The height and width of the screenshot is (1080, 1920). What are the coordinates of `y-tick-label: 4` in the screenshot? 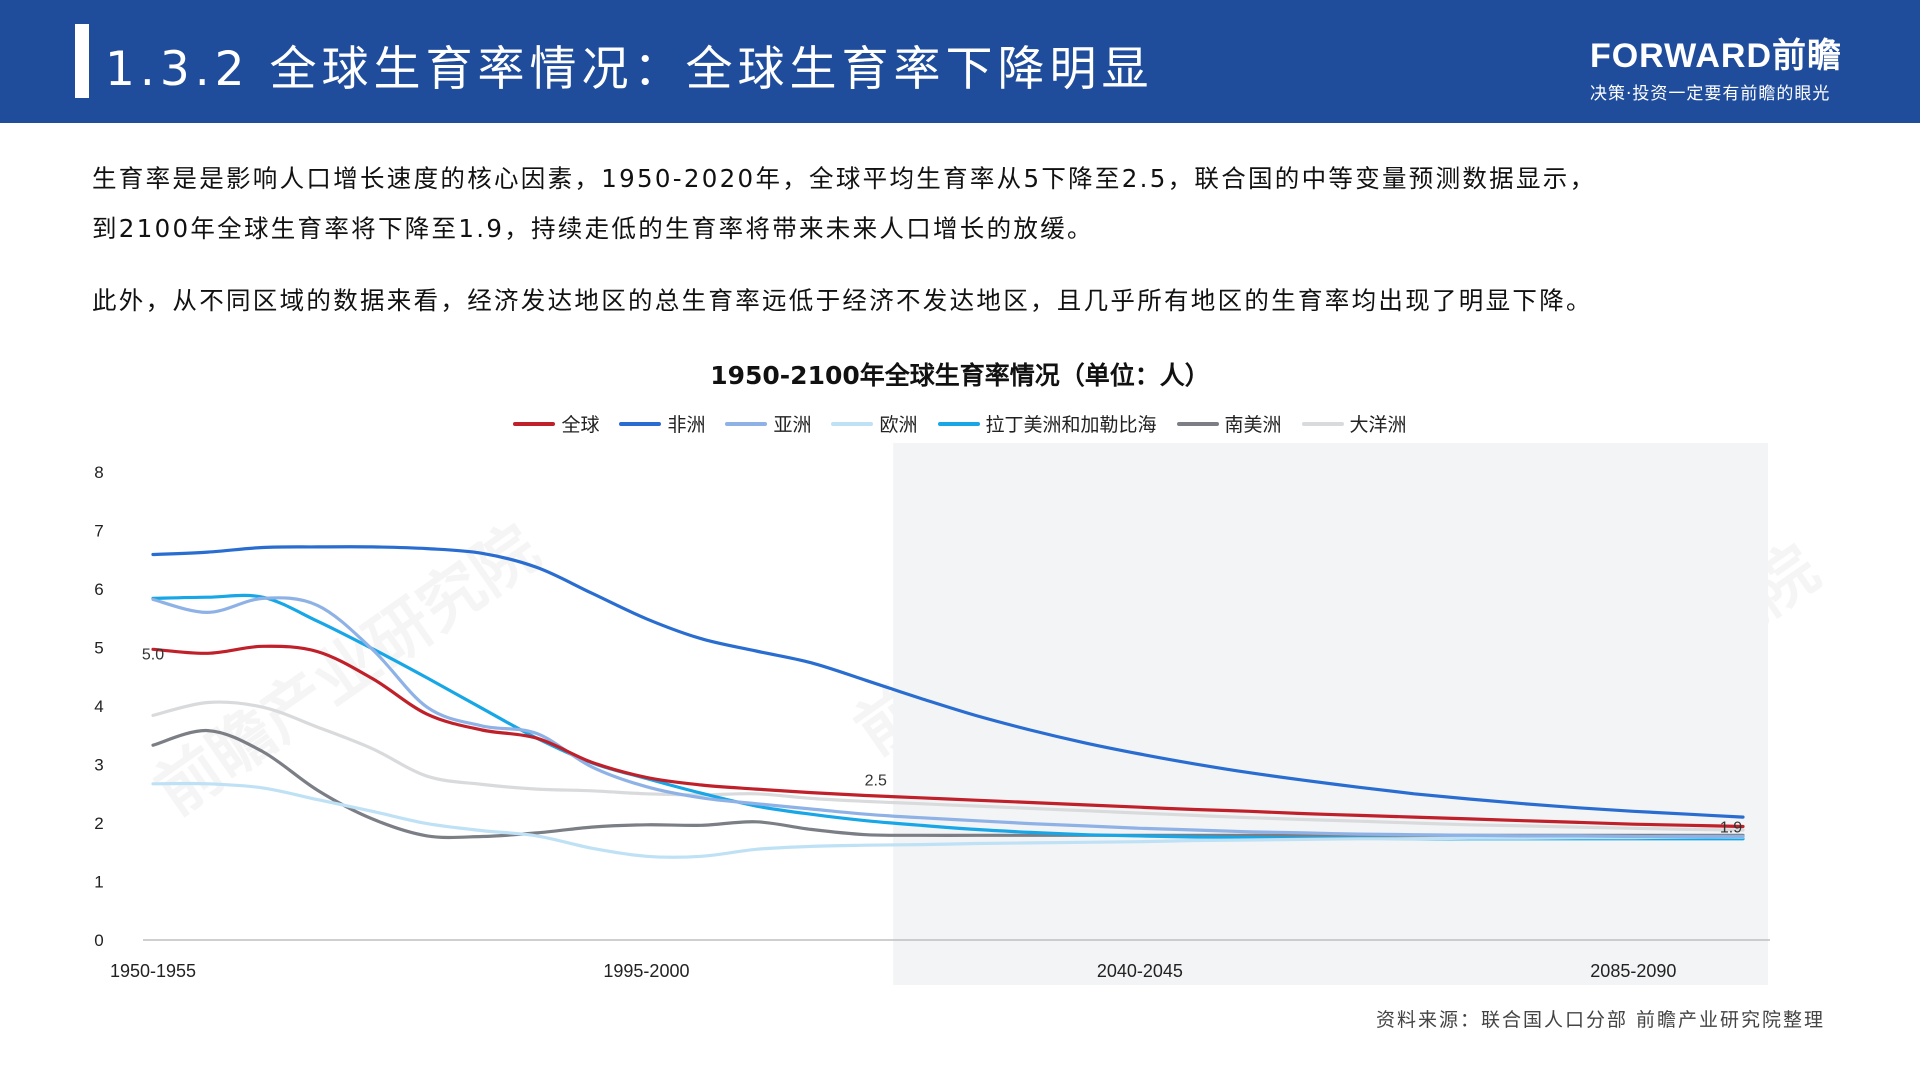 It's located at (98, 706).